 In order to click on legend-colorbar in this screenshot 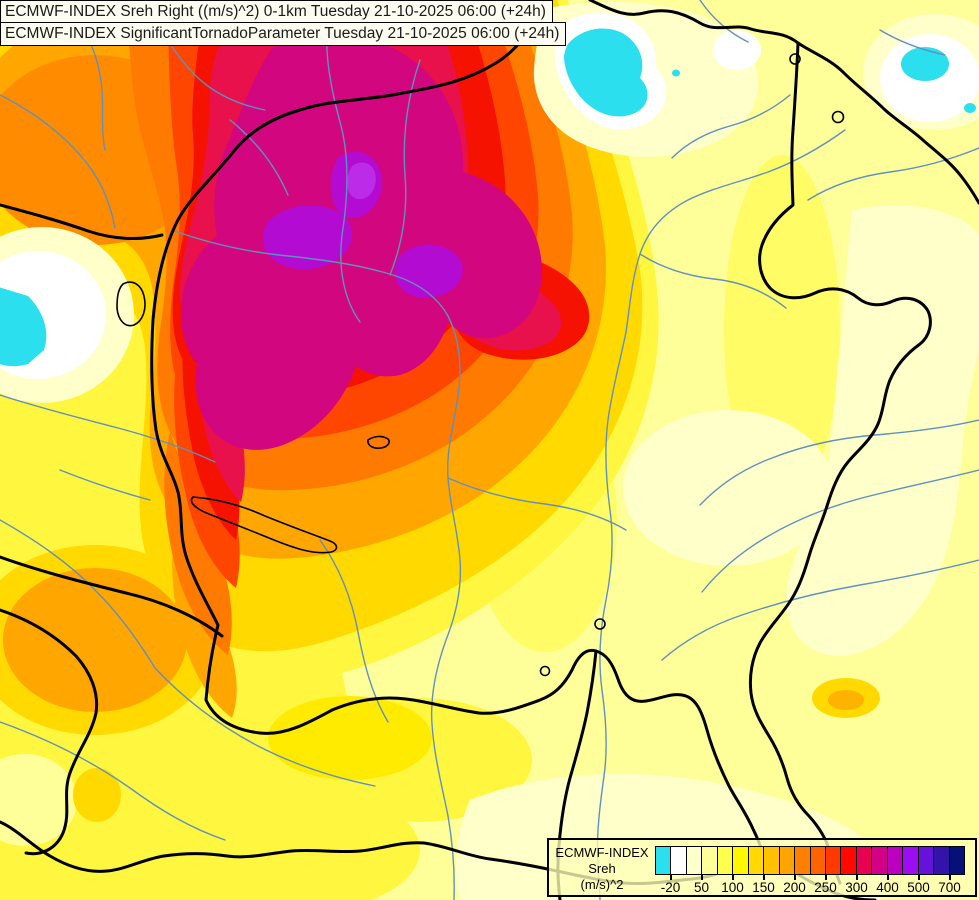, I will do `click(810, 860)`.